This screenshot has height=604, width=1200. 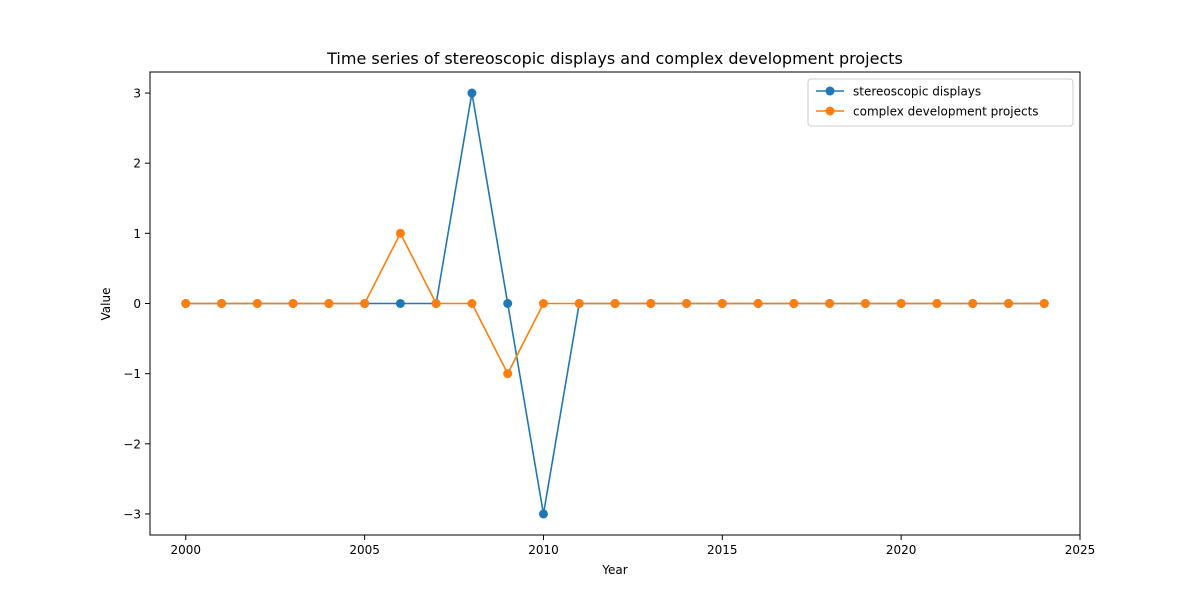 I want to click on legend-label: stereoscopic displays, so click(x=917, y=92).